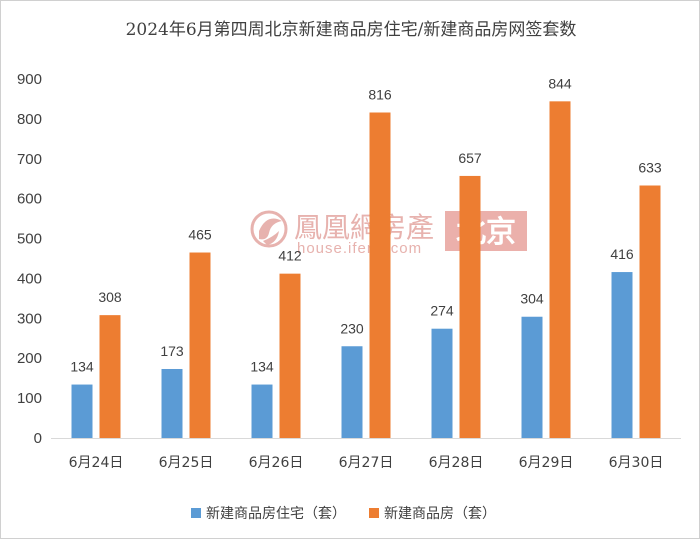 The image size is (700, 540). Describe the element at coordinates (366, 463) in the screenshot. I see `x-tick-label: 6月27日` at that location.